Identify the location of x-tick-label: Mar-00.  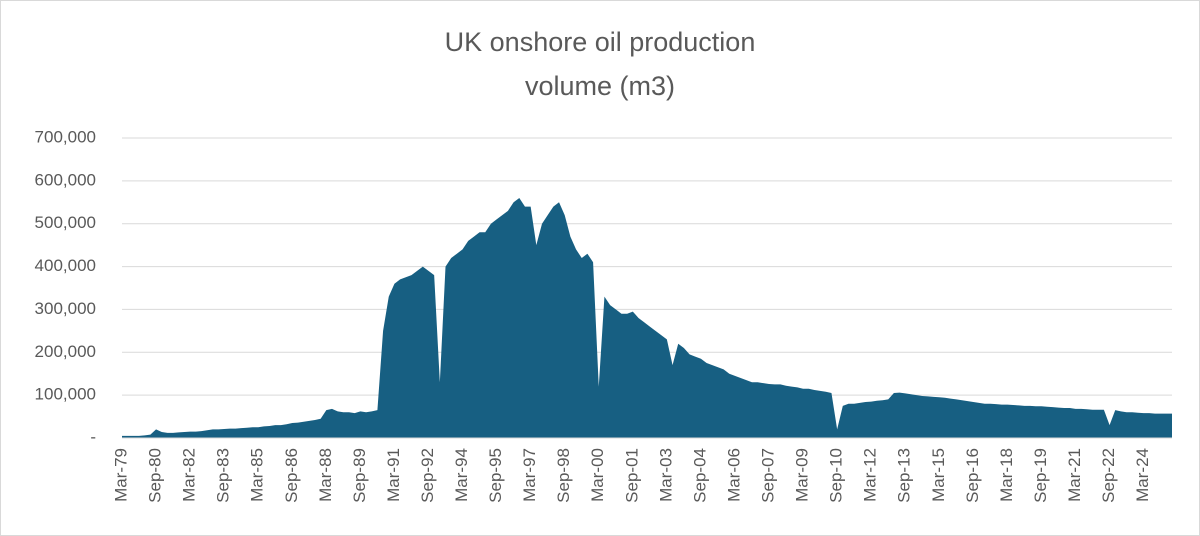
(597, 475).